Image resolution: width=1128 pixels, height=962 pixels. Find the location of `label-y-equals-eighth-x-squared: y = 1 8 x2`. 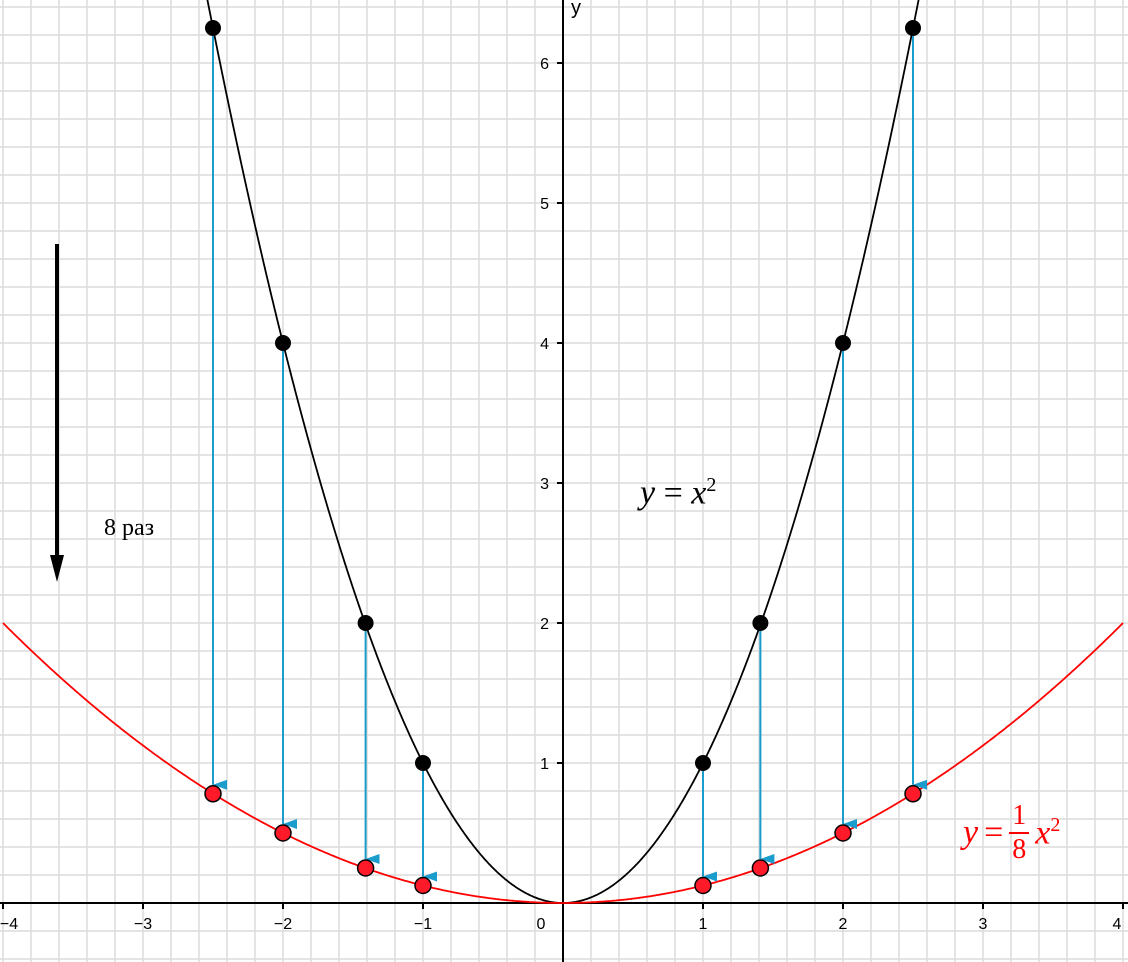

label-y-equals-eighth-x-squared: y = 1 8 x2 is located at coordinates (1011, 833).